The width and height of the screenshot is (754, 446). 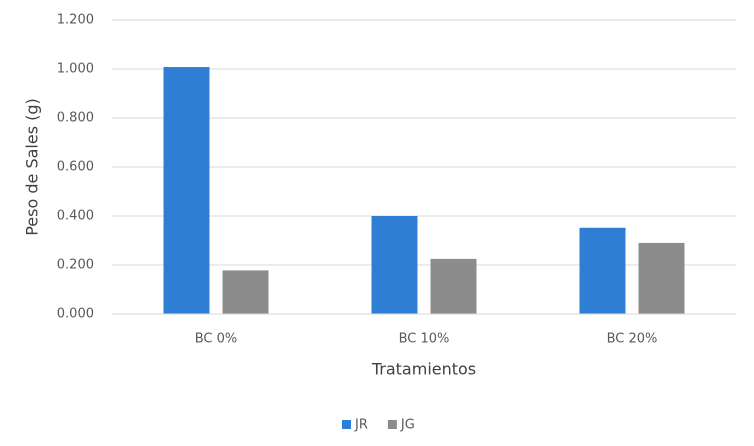 What do you see at coordinates (75, 265) in the screenshot?
I see `y-tick-label: 0.200` at bounding box center [75, 265].